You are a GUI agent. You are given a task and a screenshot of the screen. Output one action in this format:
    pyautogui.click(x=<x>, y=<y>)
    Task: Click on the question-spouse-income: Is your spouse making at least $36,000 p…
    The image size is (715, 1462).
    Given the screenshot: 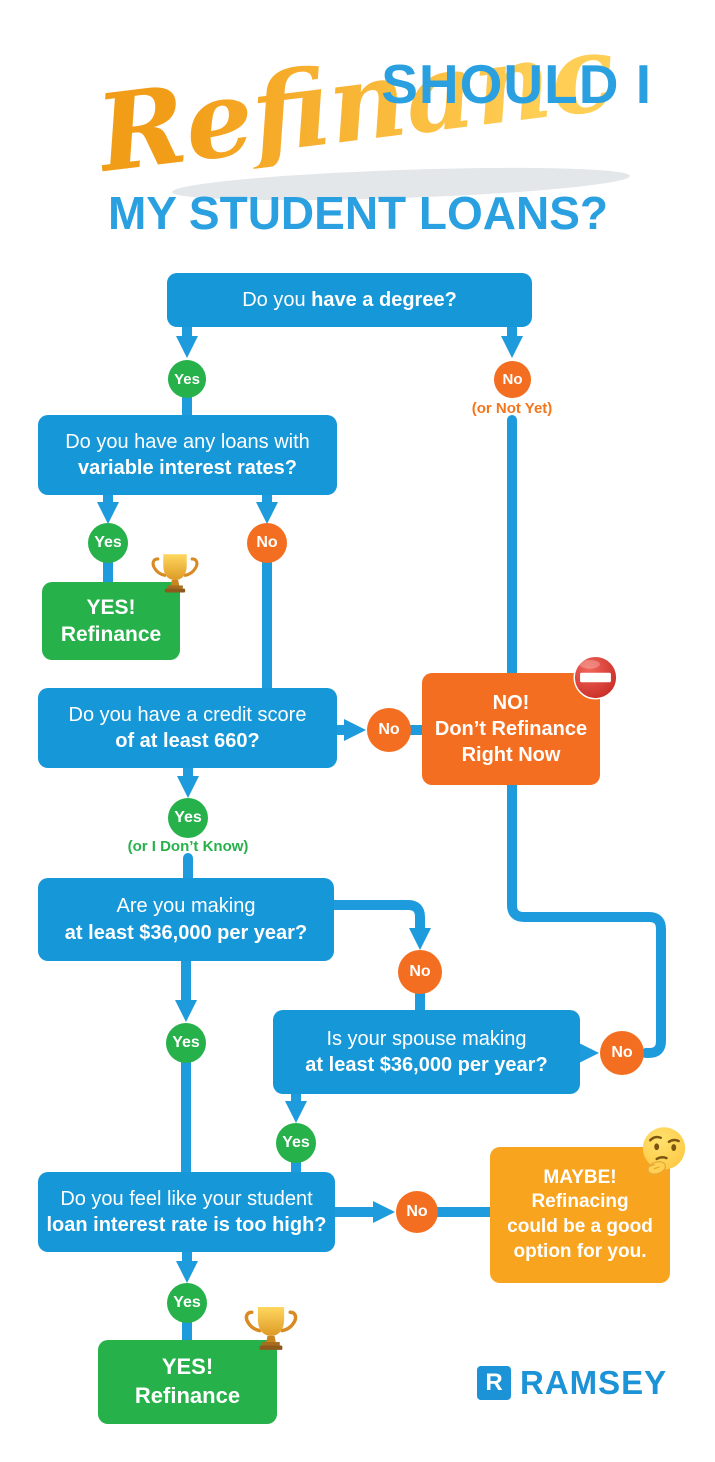 What is the action you would take?
    pyautogui.click(x=426, y=1052)
    